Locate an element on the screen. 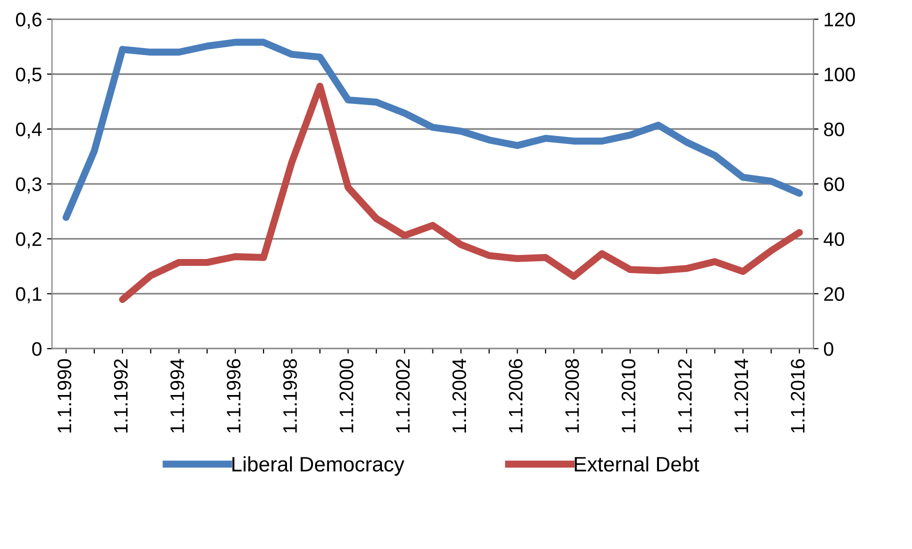 This screenshot has height=549, width=912. y-tick-label: 0,5 is located at coordinates (29, 76).